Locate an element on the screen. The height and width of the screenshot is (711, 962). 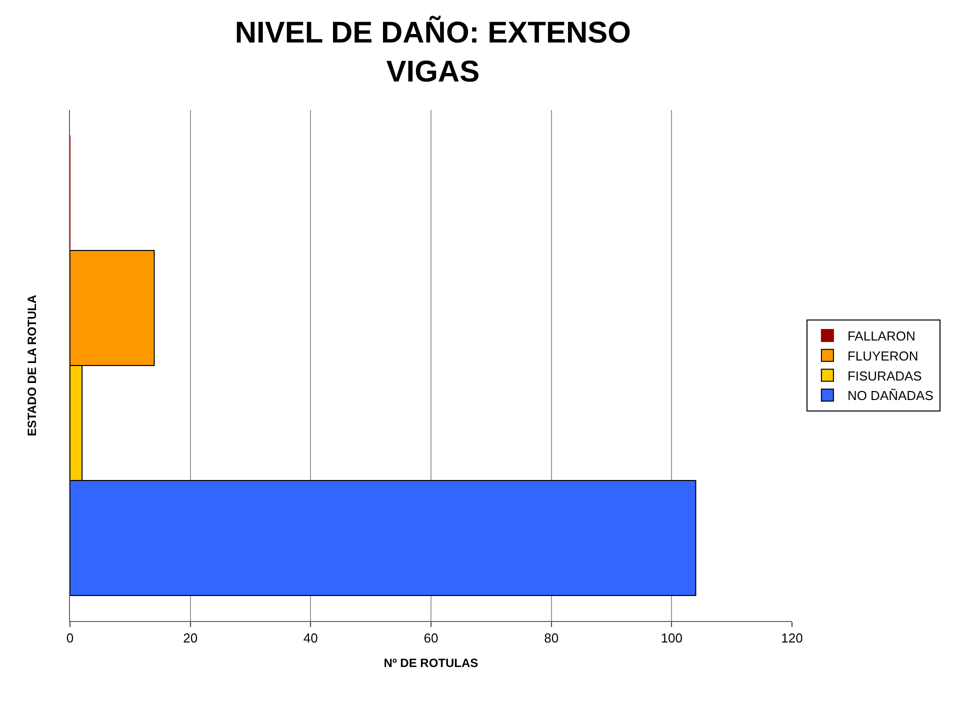
x-tick-label: 60 is located at coordinates (431, 638).